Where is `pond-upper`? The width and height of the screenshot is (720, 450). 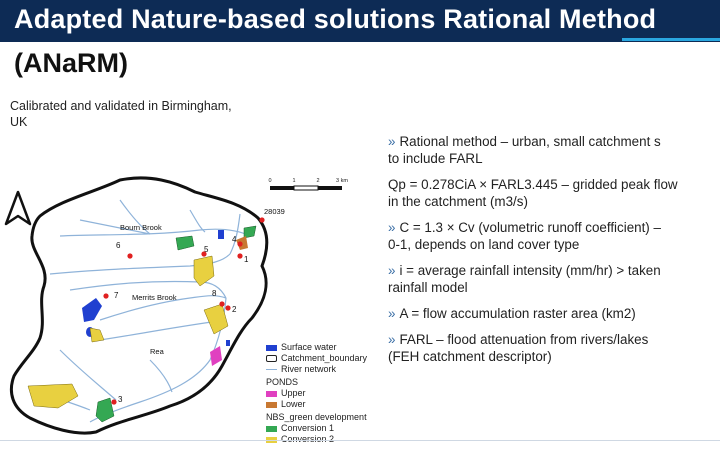
pond-upper is located at coordinates (216, 356).